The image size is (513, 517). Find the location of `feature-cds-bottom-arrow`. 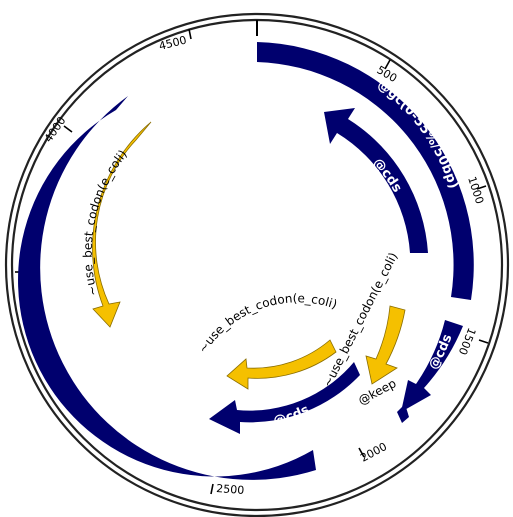

feature-cds-bottom-arrow is located at coordinates (284, 398).